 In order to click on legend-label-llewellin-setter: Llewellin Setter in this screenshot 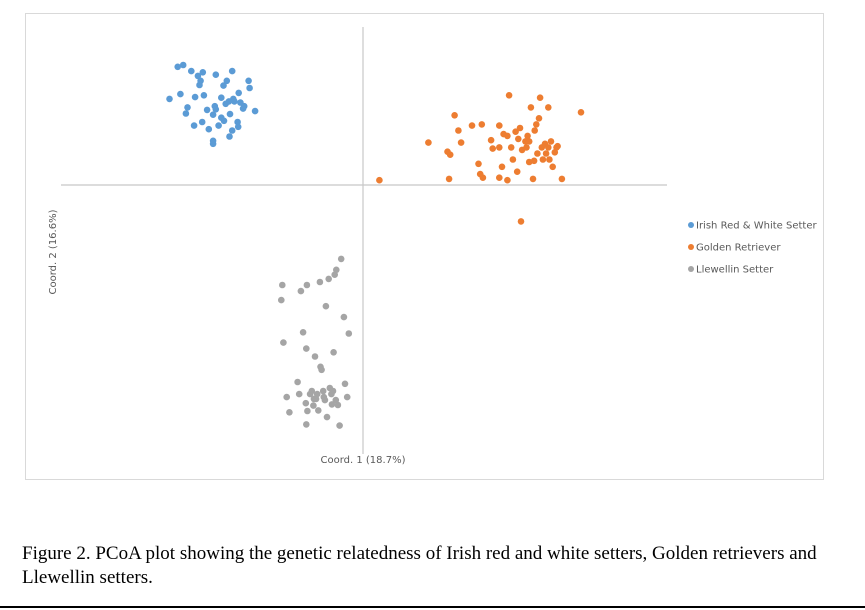, I will do `click(735, 270)`.